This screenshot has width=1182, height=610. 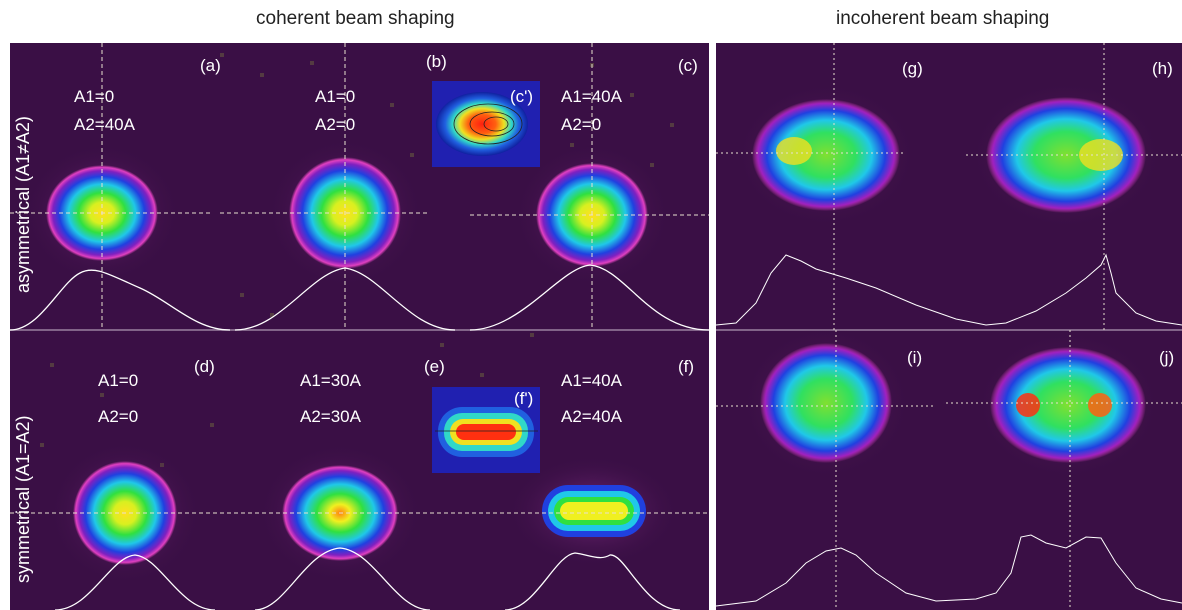 What do you see at coordinates (686, 366) in the screenshot?
I see `panel-f-tag: (f)` at bounding box center [686, 366].